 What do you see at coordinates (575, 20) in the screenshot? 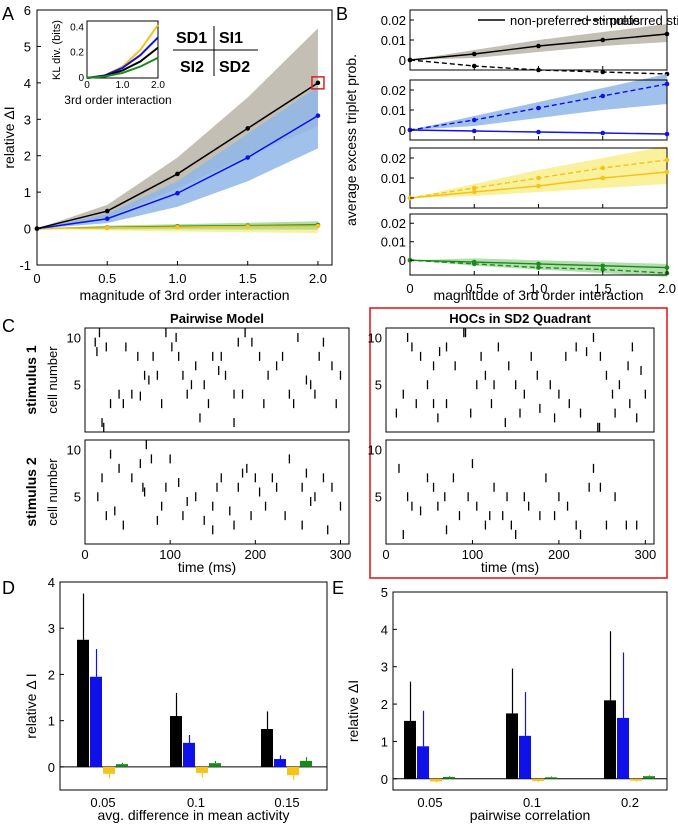
I see `legend-solid-label: non-preferred stimulus` at bounding box center [575, 20].